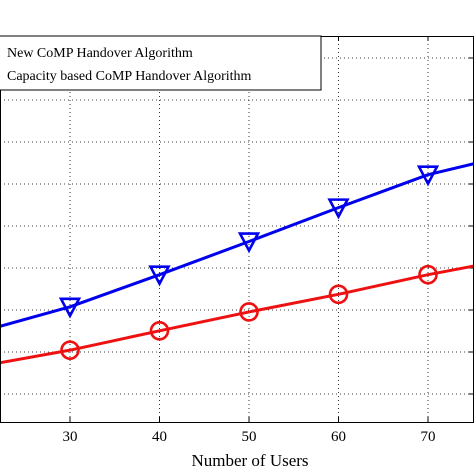 The width and height of the screenshot is (474, 474). Describe the element at coordinates (428, 437) in the screenshot. I see `x-tick-label: 70` at that location.